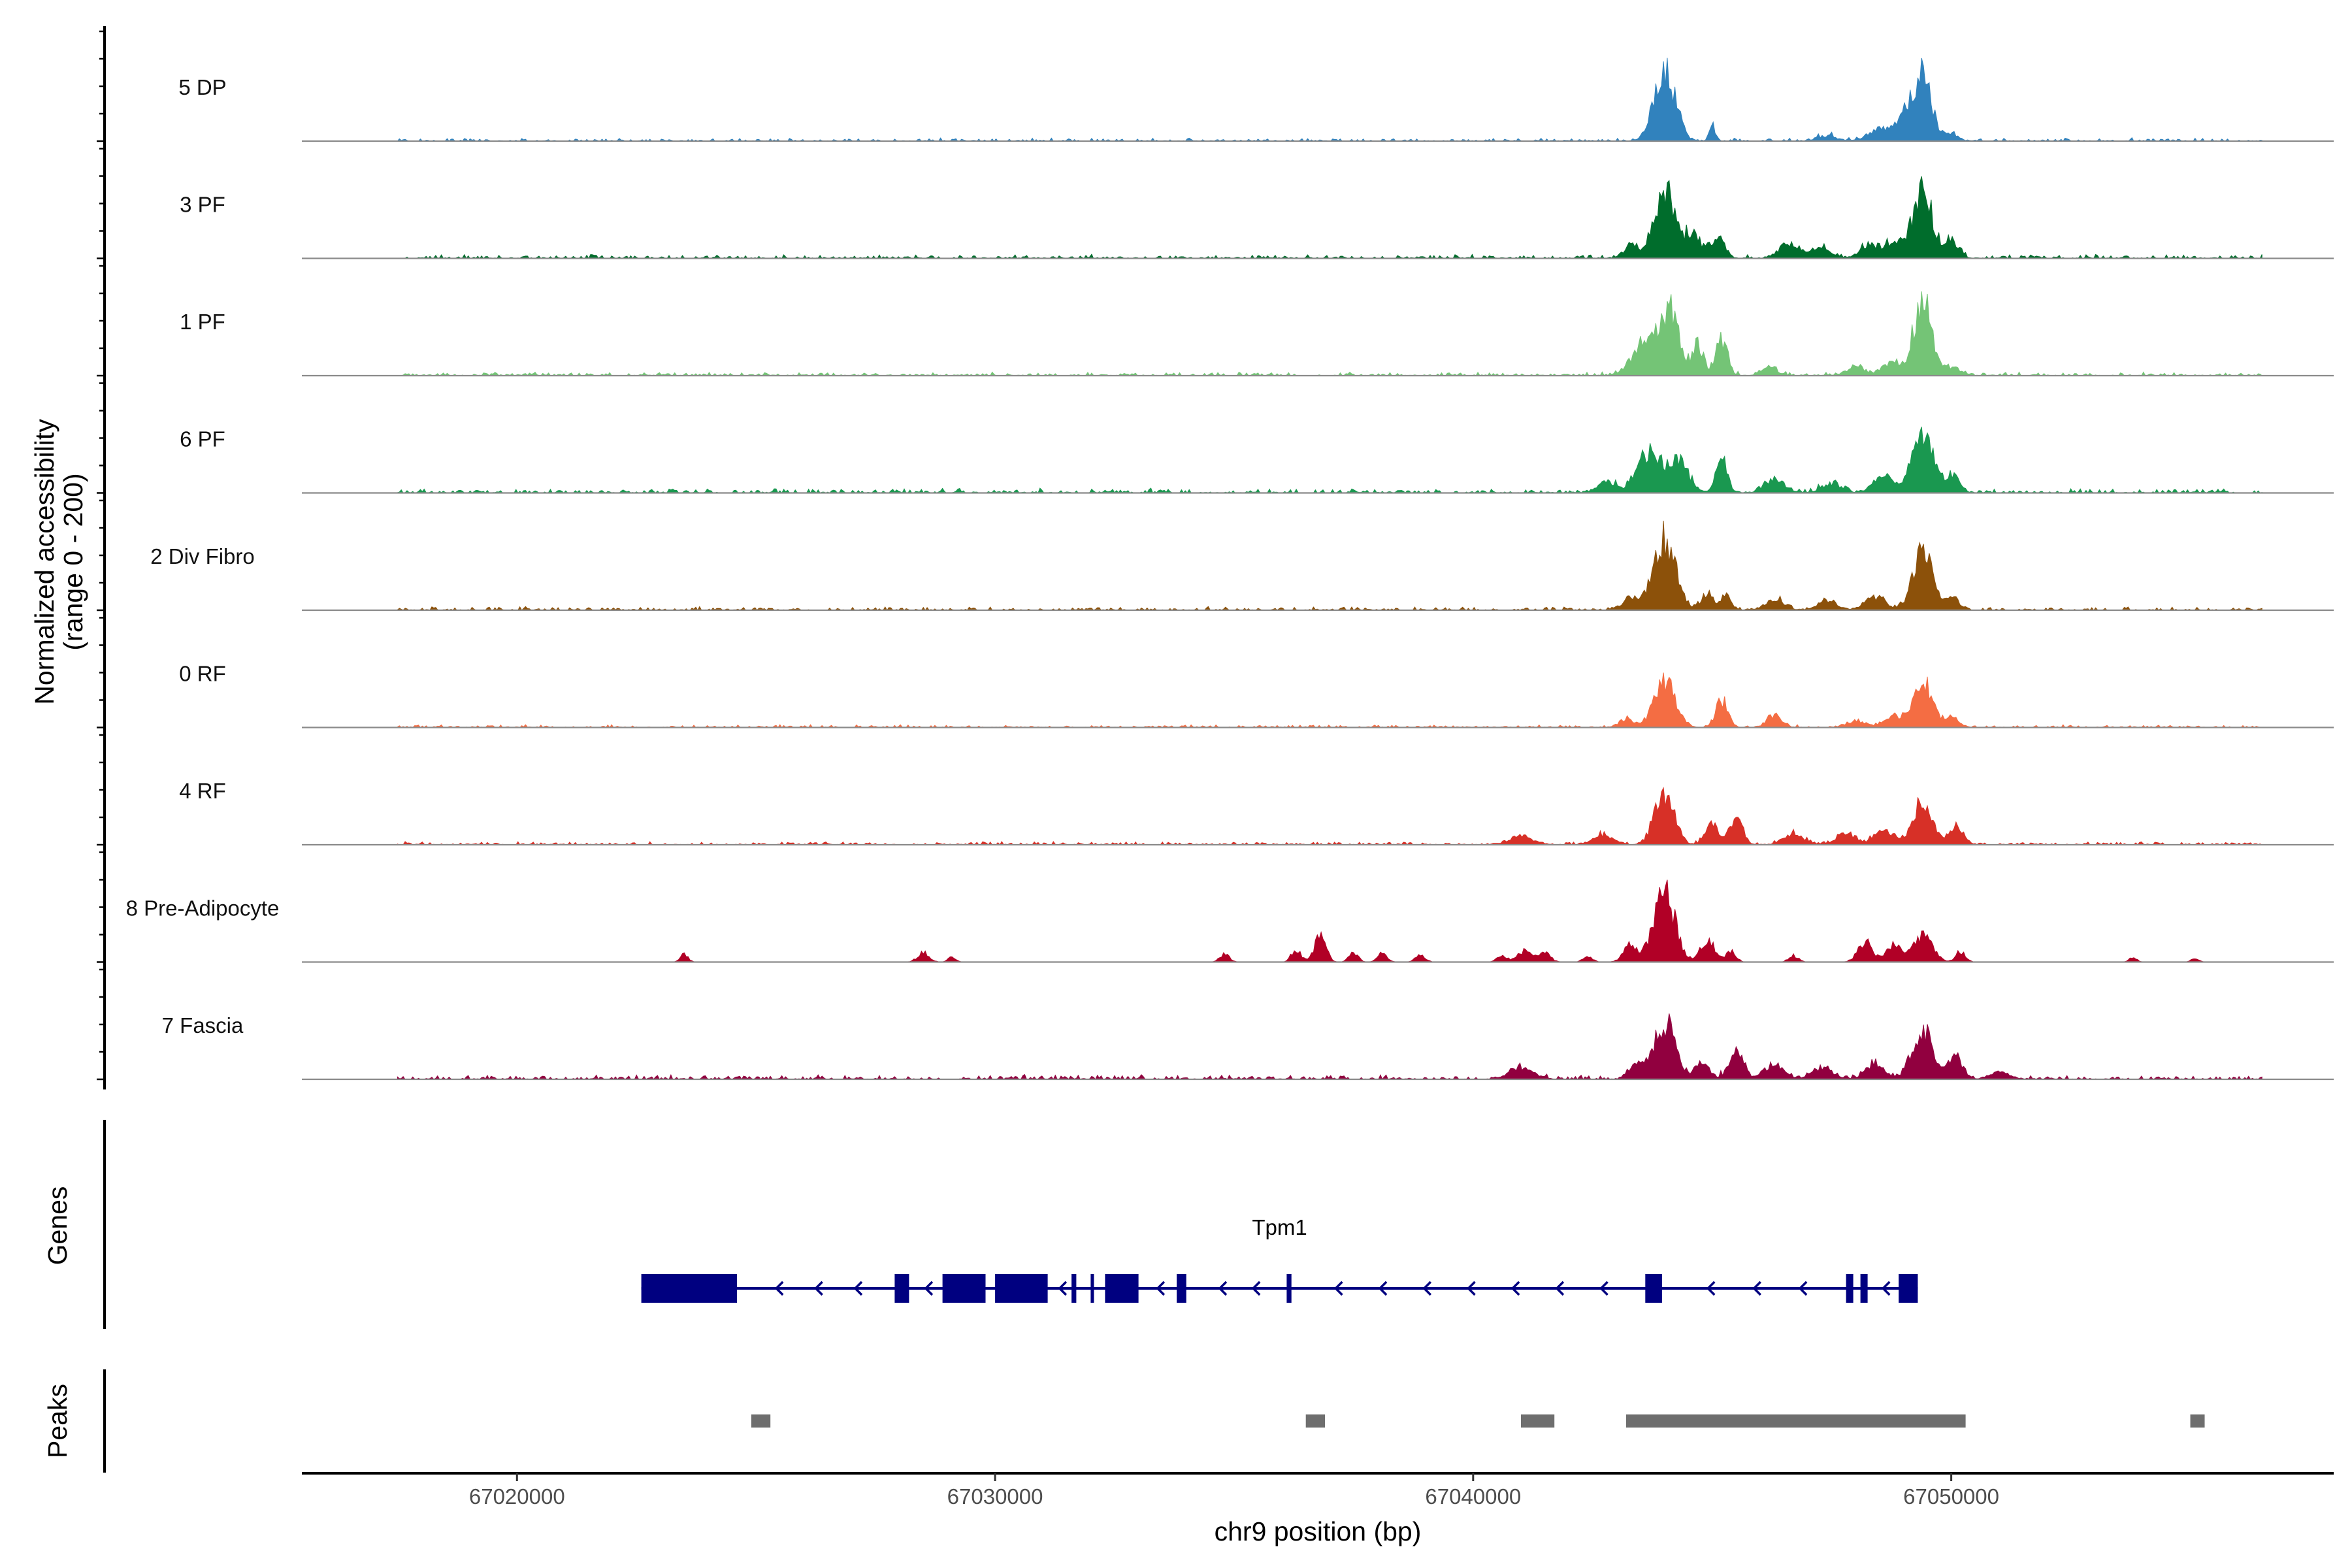 The width and height of the screenshot is (2352, 1568). What do you see at coordinates (203, 1025) in the screenshot?
I see `track-label: 7 Fascia` at bounding box center [203, 1025].